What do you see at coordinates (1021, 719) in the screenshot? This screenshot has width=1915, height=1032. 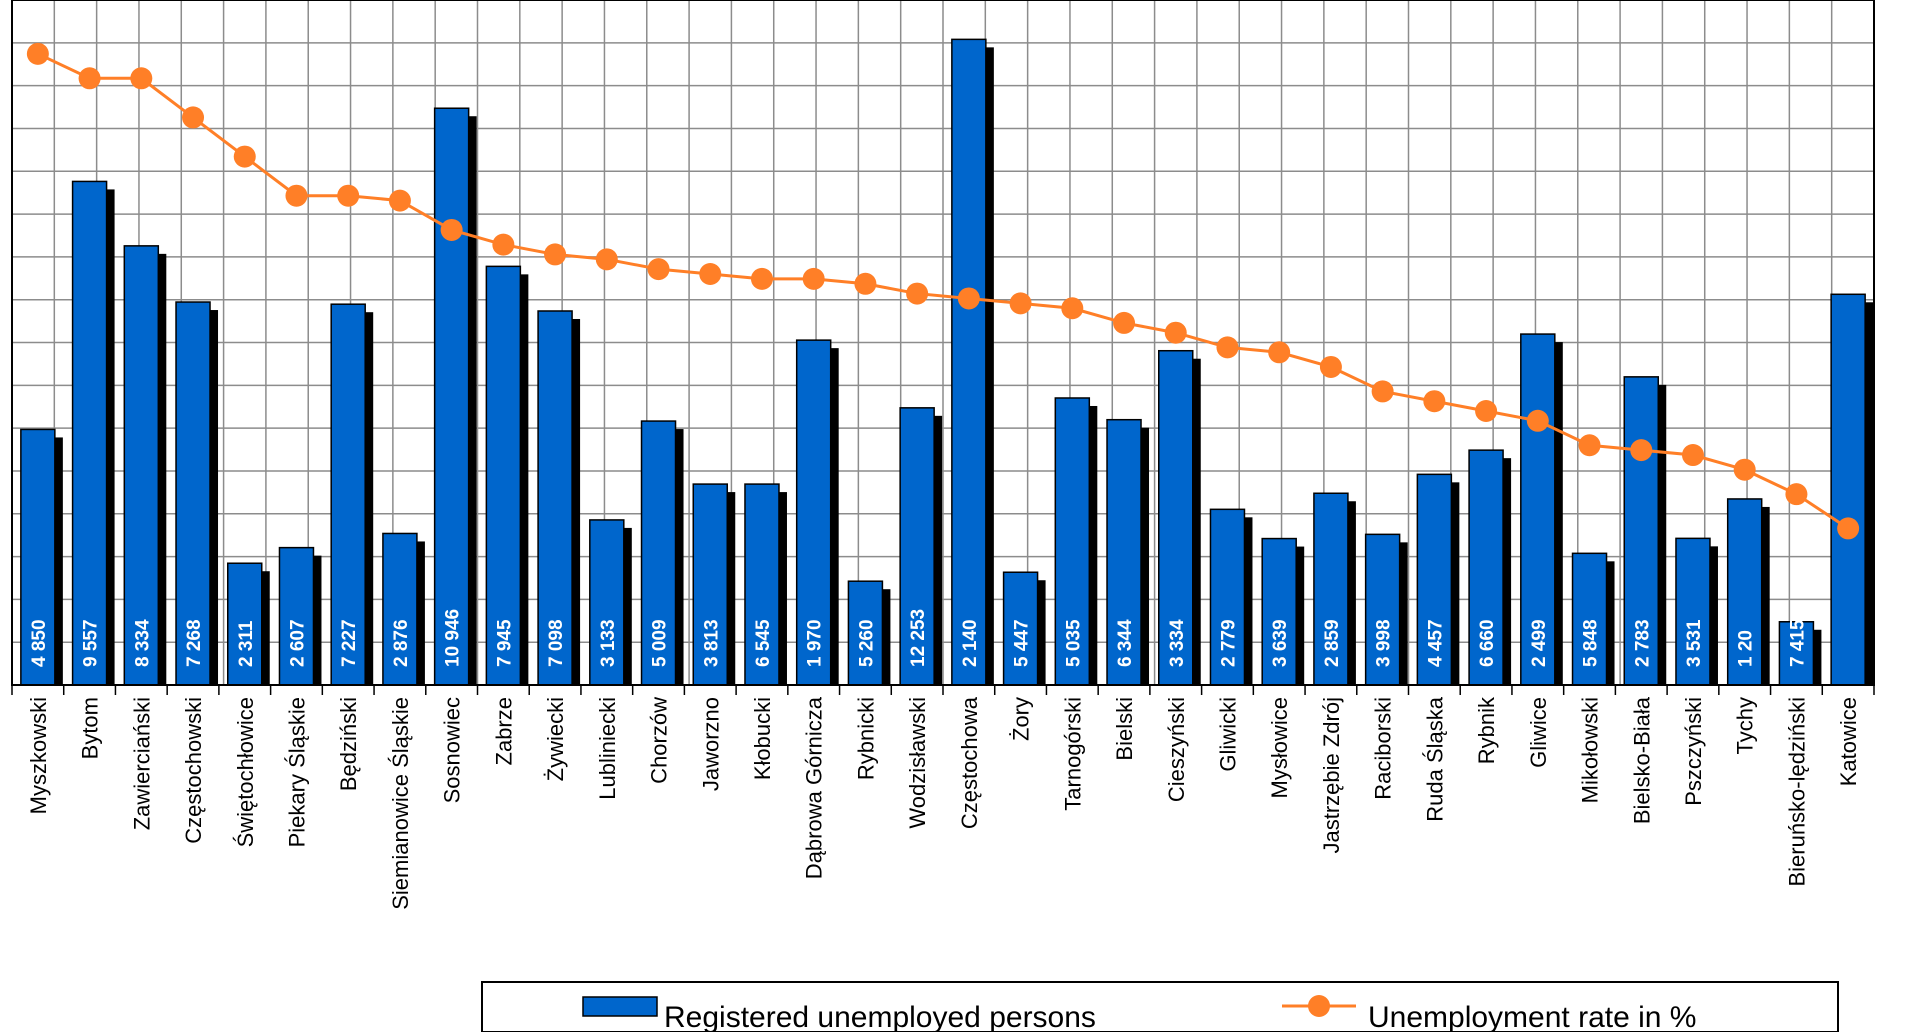 I see `category-label: Żory` at bounding box center [1021, 719].